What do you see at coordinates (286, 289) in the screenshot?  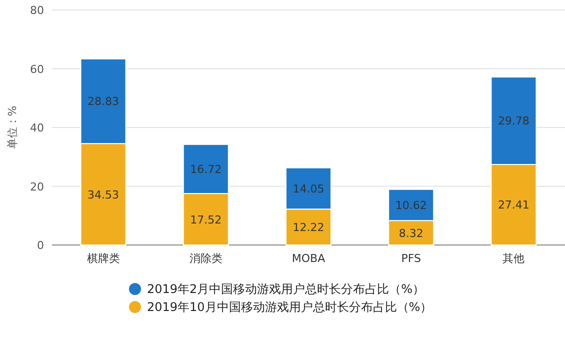 I see `legend-label: 2019年2月中国移动游戏用户总时长分布占比（%）` at bounding box center [286, 289].